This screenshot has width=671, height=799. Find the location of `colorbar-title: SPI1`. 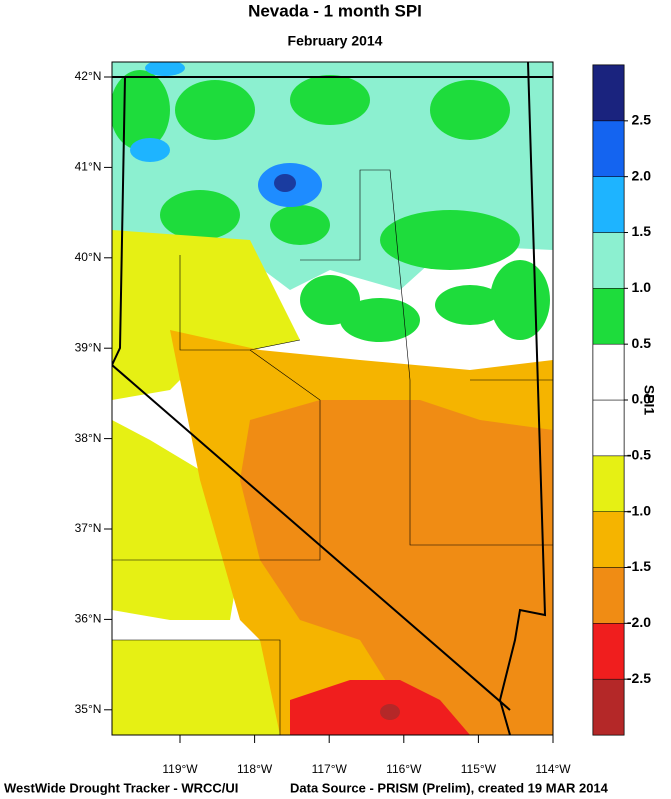

colorbar-title: SPI1 is located at coordinates (649, 400).